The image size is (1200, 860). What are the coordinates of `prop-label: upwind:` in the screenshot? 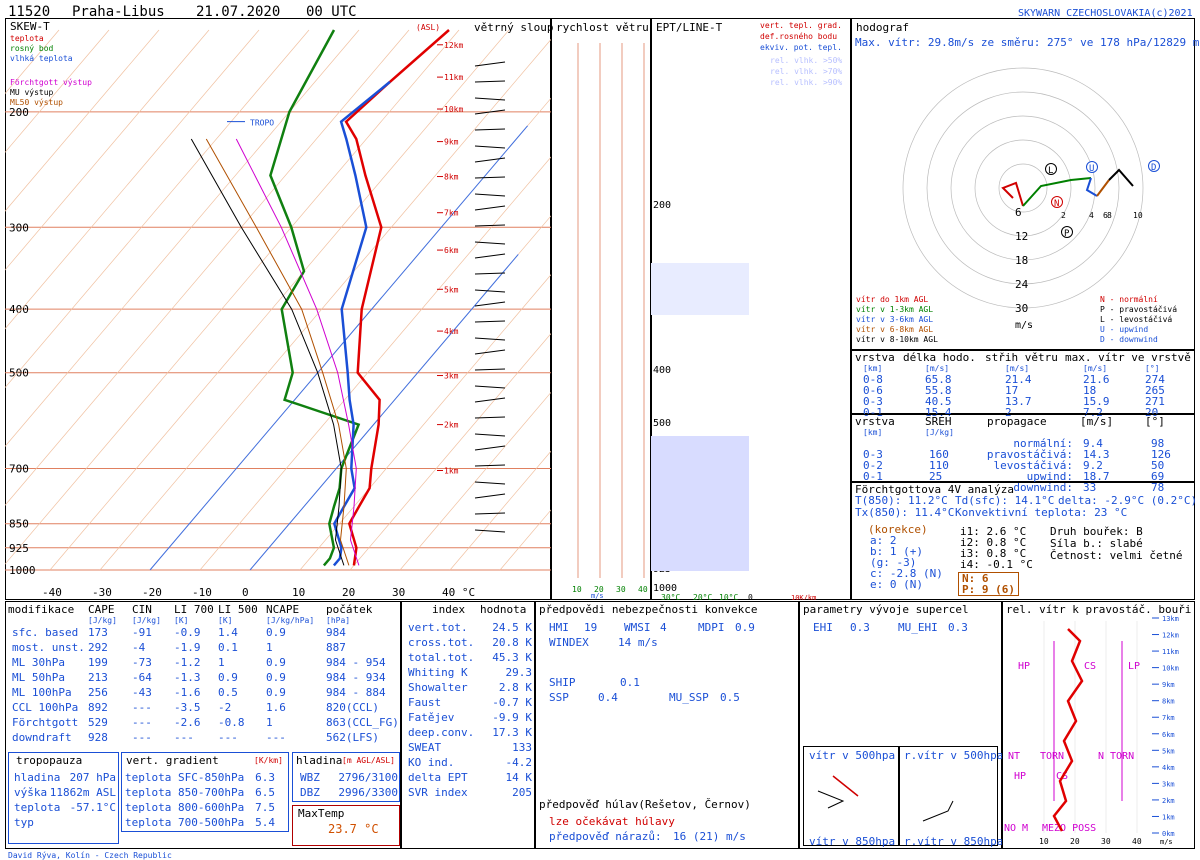 It's located at (1049, 476).